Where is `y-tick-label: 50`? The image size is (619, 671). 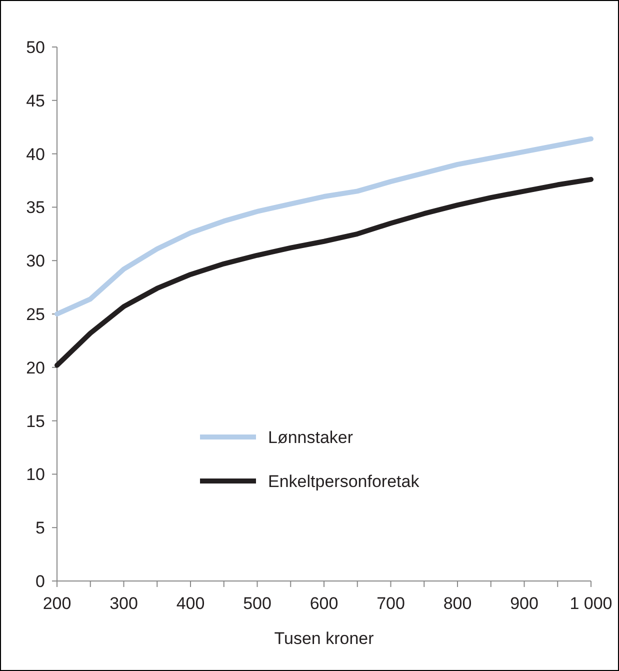 y-tick-label: 50 is located at coordinates (35, 47).